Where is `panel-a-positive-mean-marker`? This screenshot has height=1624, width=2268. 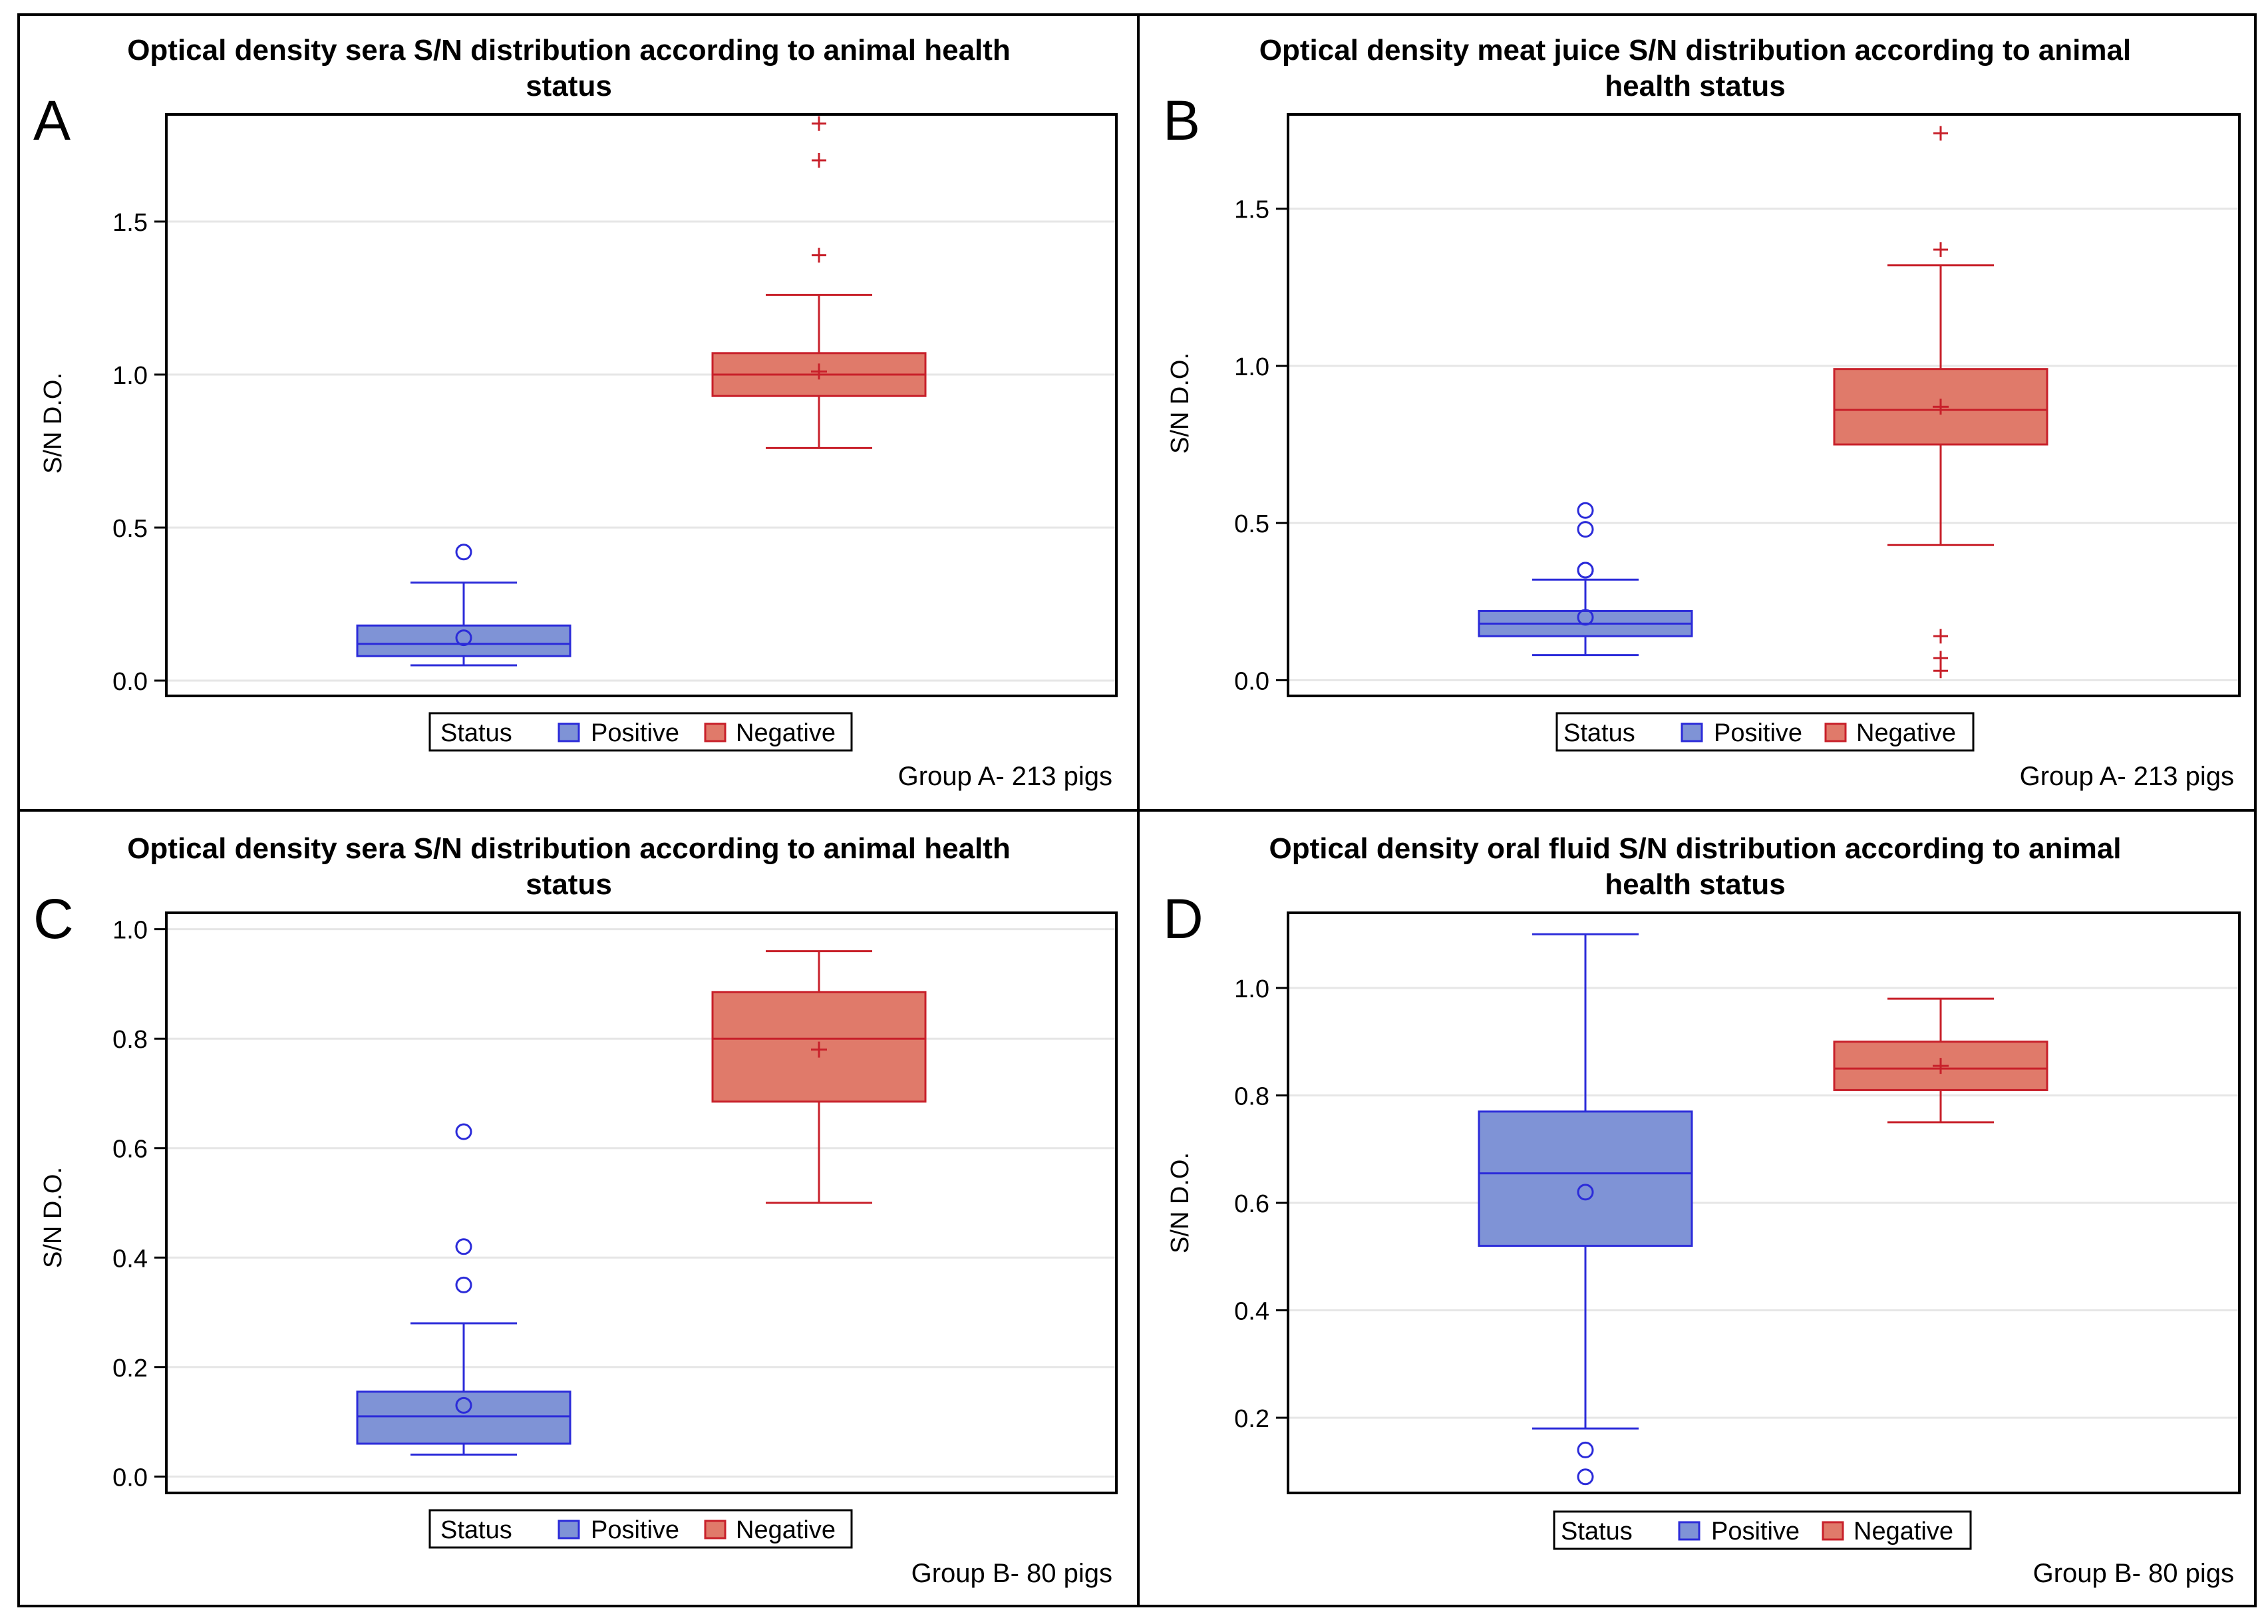 panel-a-positive-mean-marker is located at coordinates (463, 638).